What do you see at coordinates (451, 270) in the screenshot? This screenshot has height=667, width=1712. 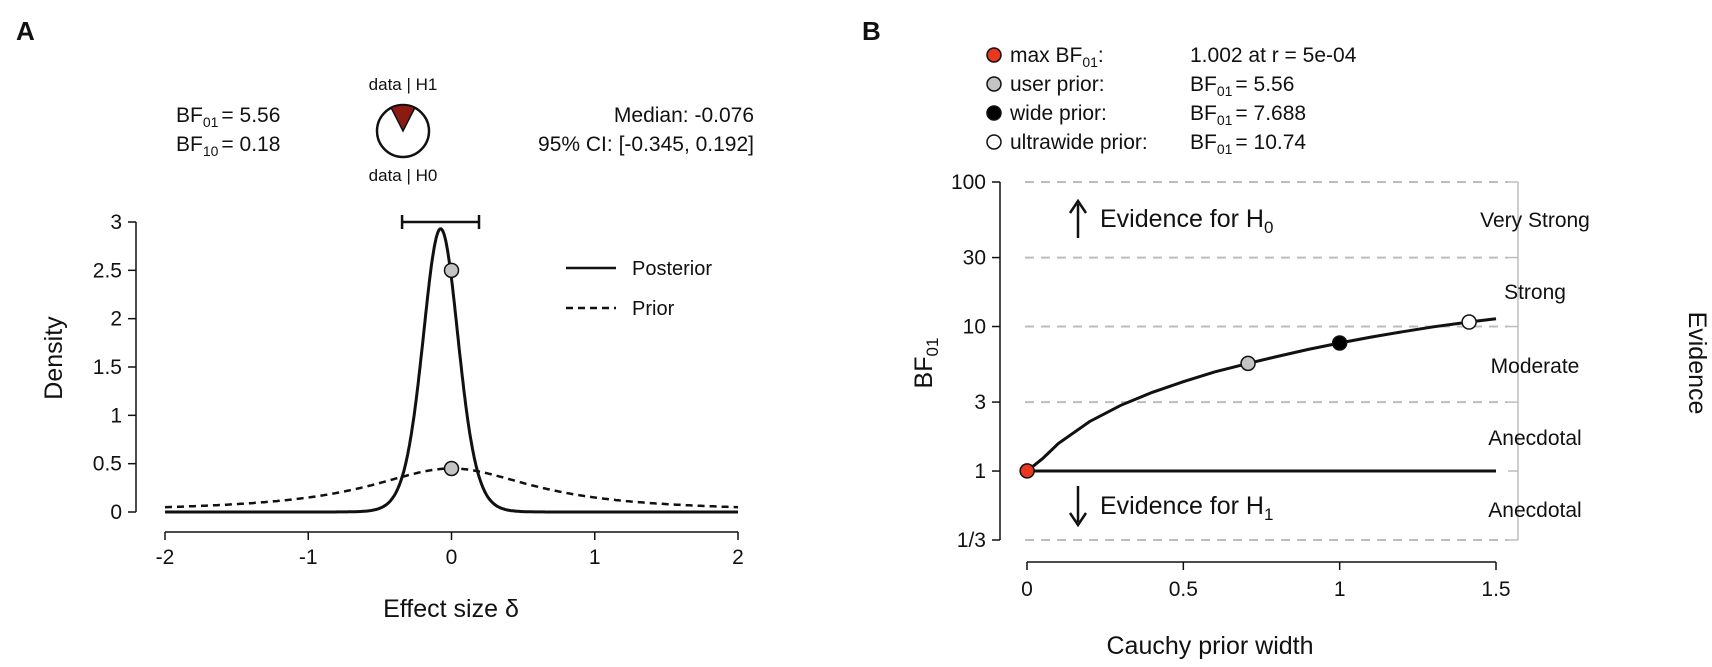 I see `posterior-at-zero` at bounding box center [451, 270].